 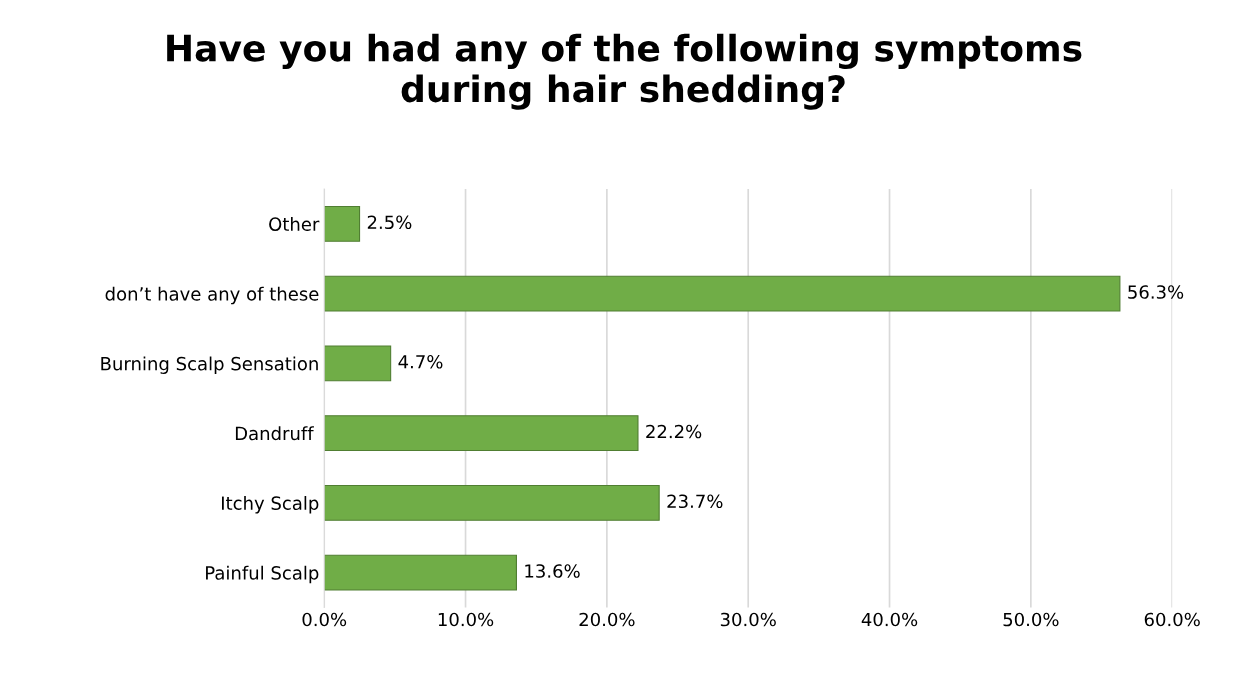 What do you see at coordinates (607, 619) in the screenshot?
I see `x-tick-label: 20.0%` at bounding box center [607, 619].